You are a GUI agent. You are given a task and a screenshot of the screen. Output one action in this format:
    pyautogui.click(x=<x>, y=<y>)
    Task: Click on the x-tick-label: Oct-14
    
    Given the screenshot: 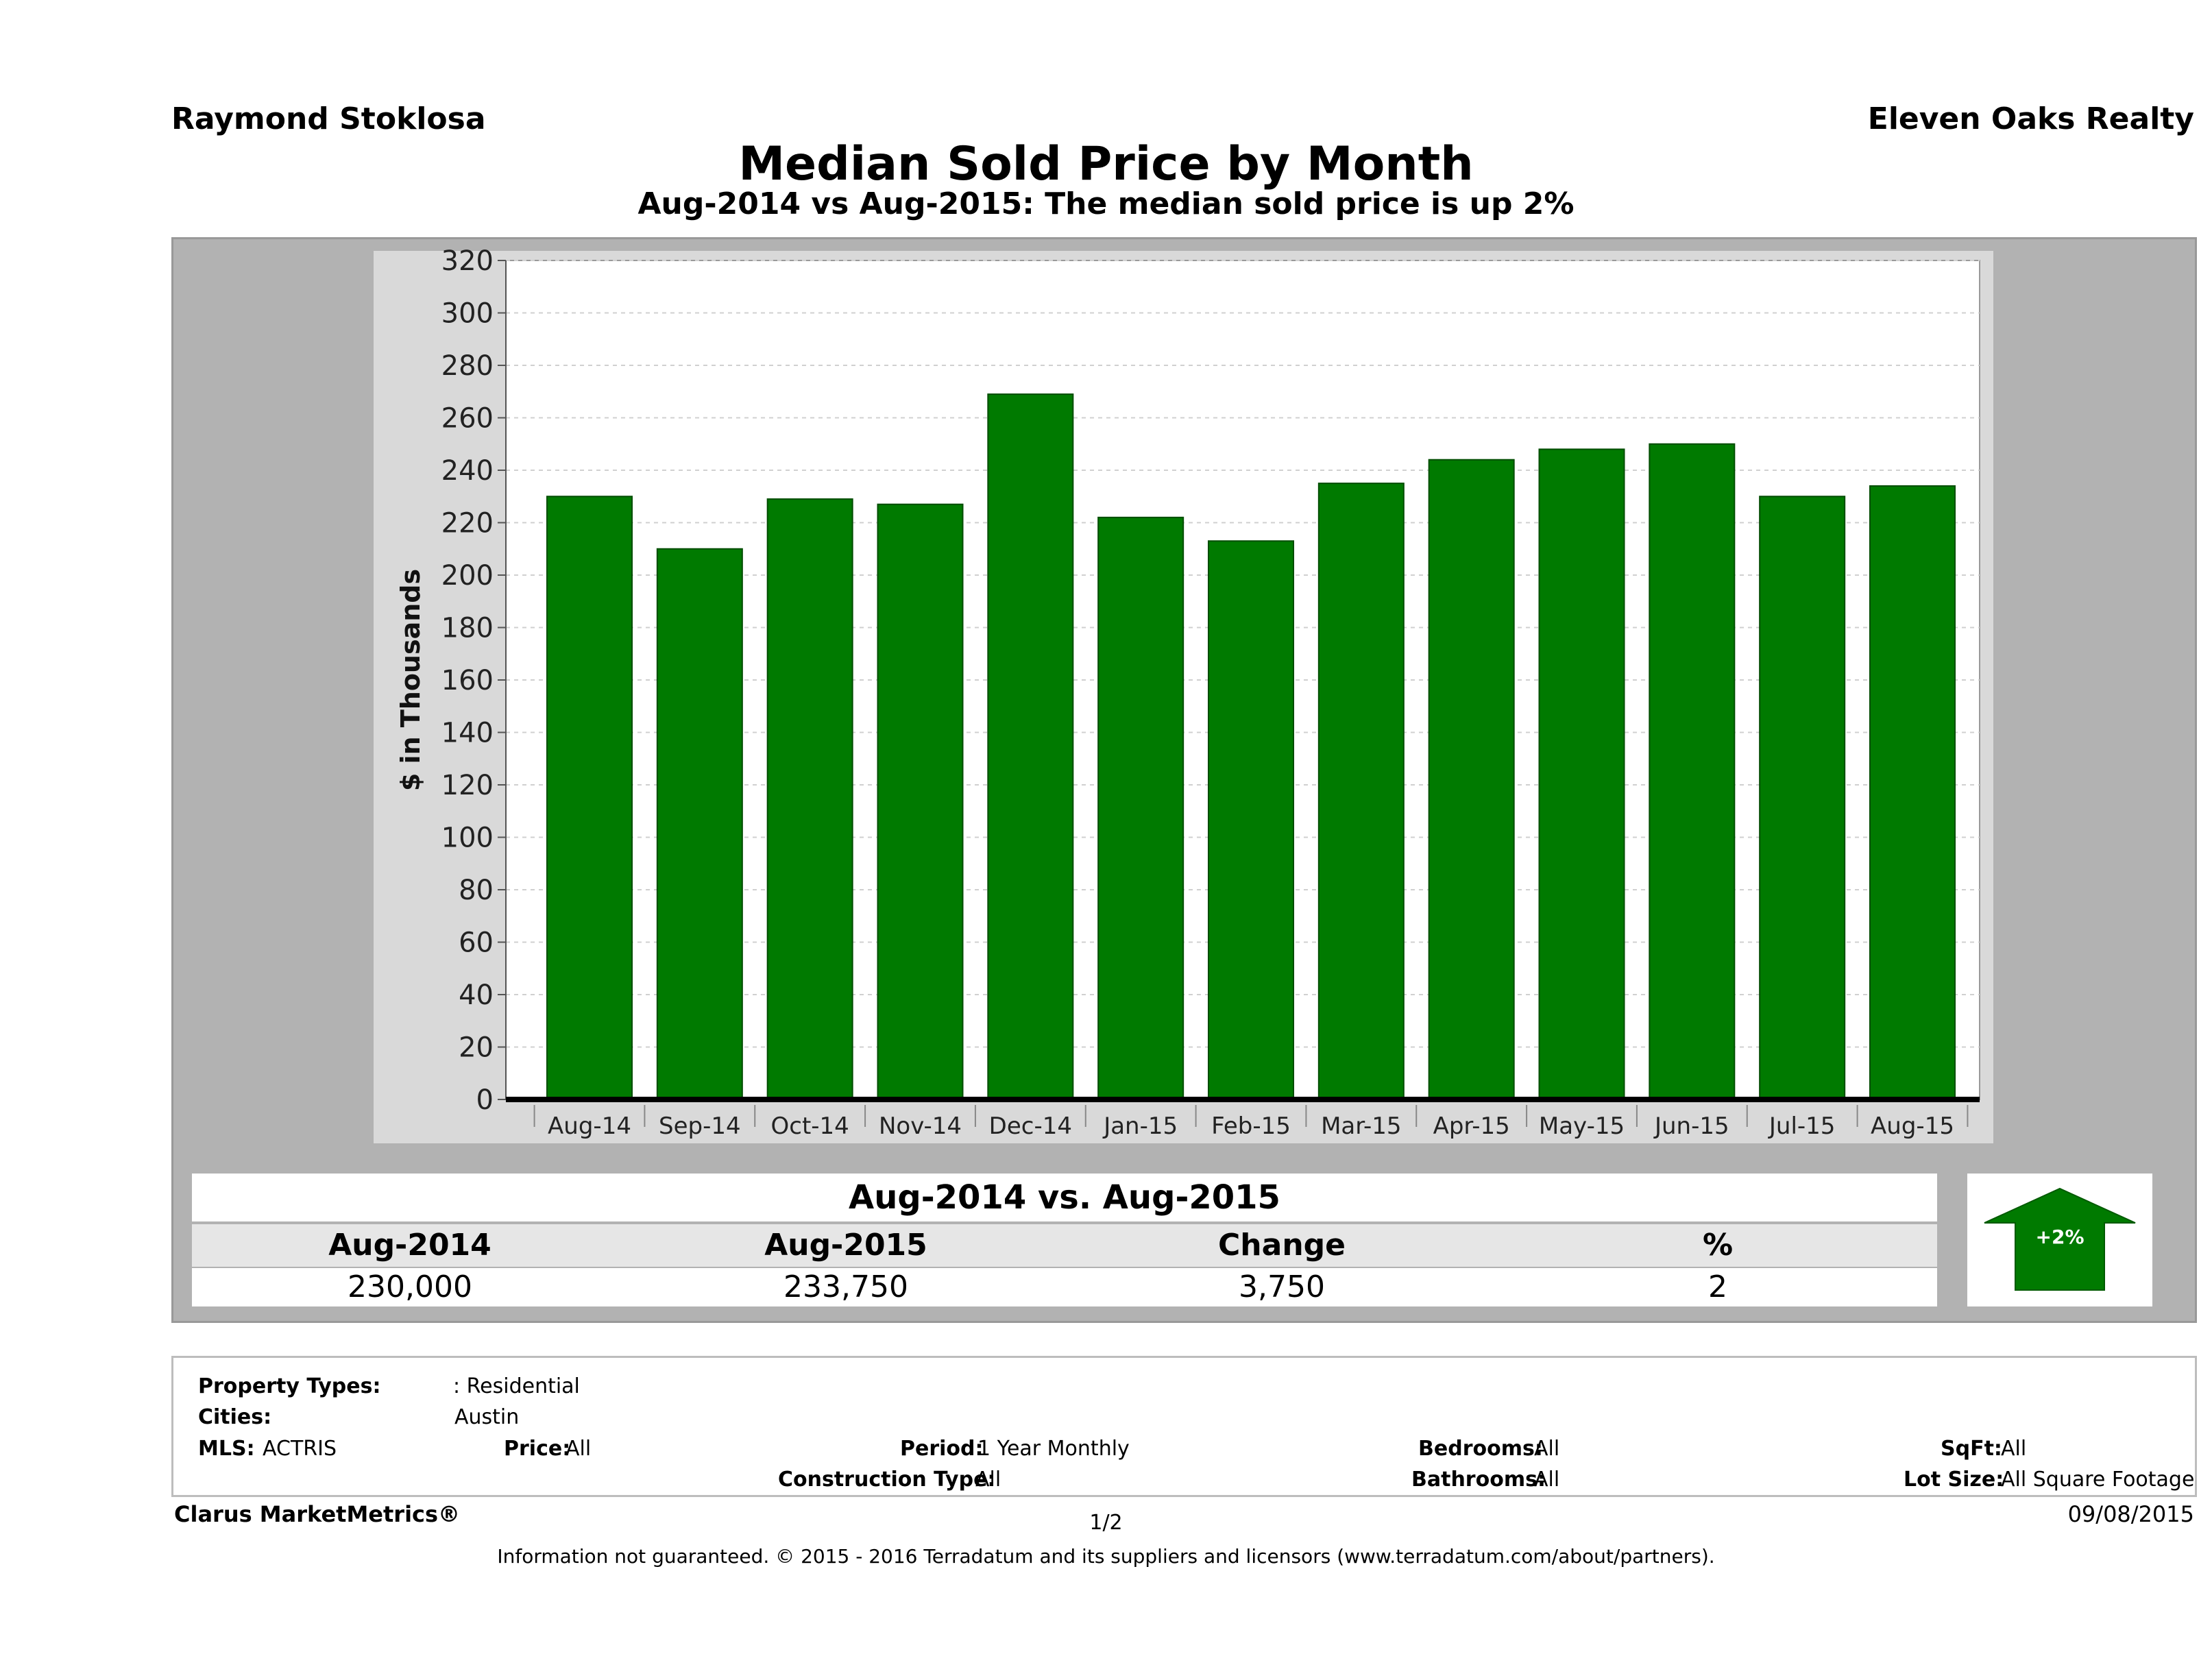 What is the action you would take?
    pyautogui.click(x=810, y=1126)
    